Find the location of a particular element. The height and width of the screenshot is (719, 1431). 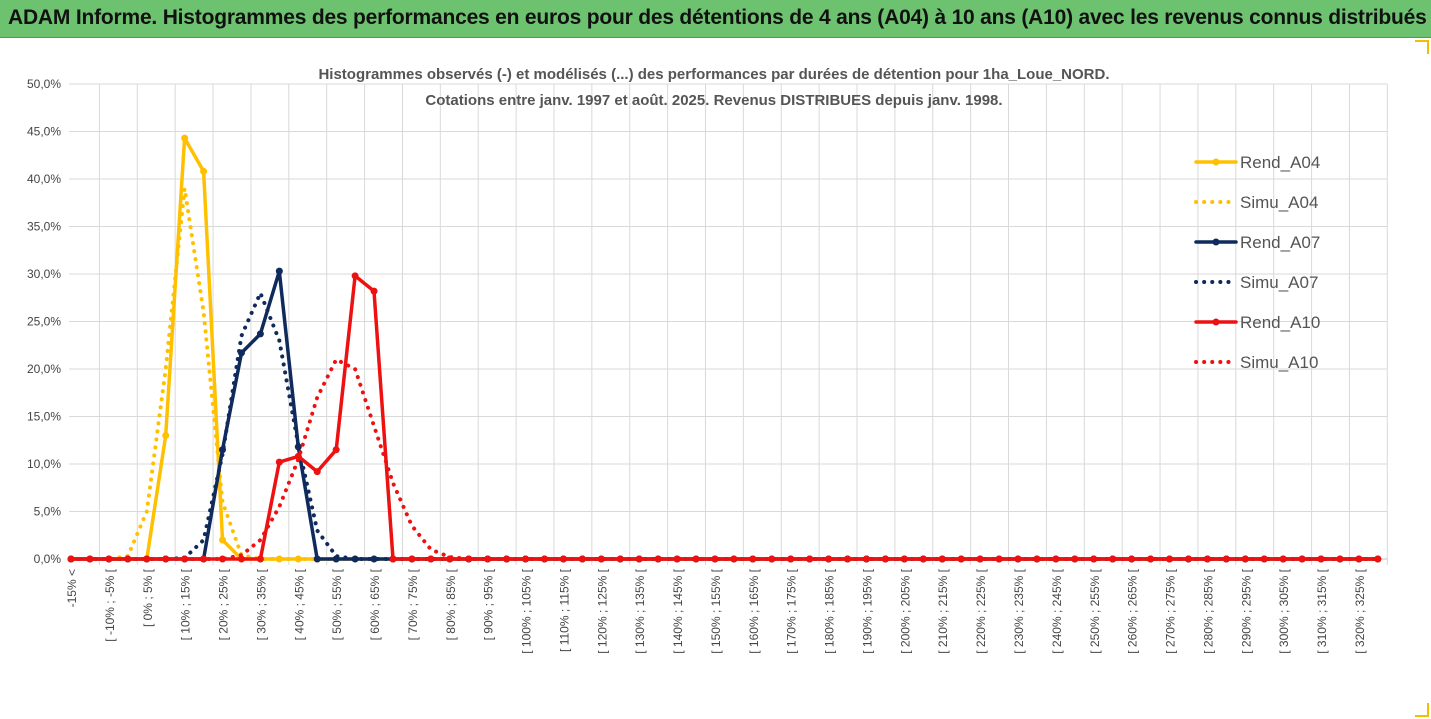

x-tick-label: [ 150% ; 155% [ is located at coordinates (716, 610).